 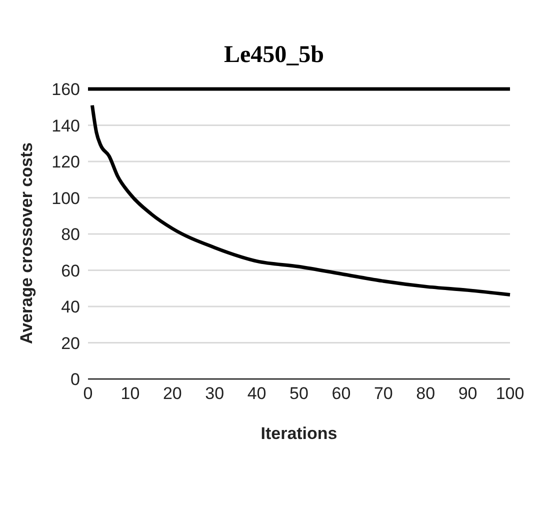 What do you see at coordinates (256, 394) in the screenshot?
I see `x-tick-label: 40` at bounding box center [256, 394].